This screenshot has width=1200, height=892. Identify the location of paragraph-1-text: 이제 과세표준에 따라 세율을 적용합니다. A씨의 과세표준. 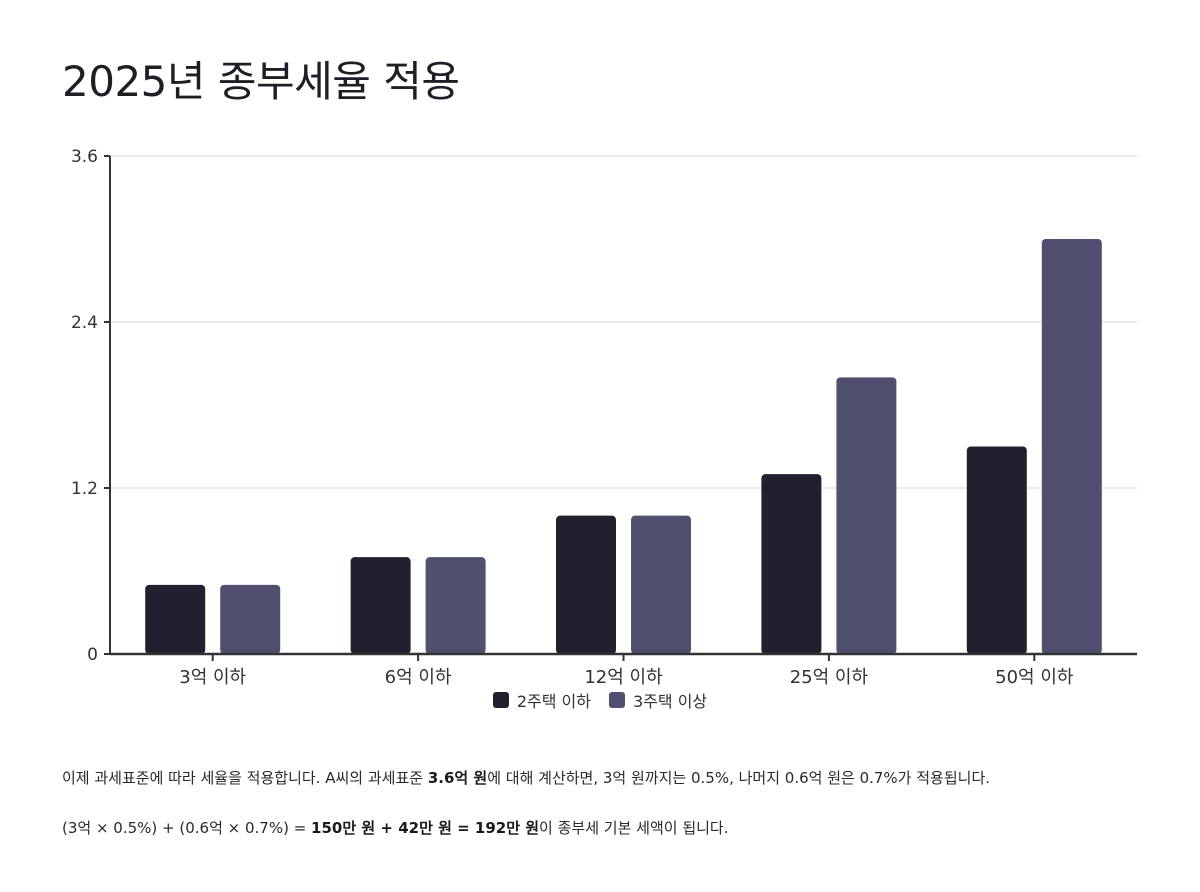
(245, 778).